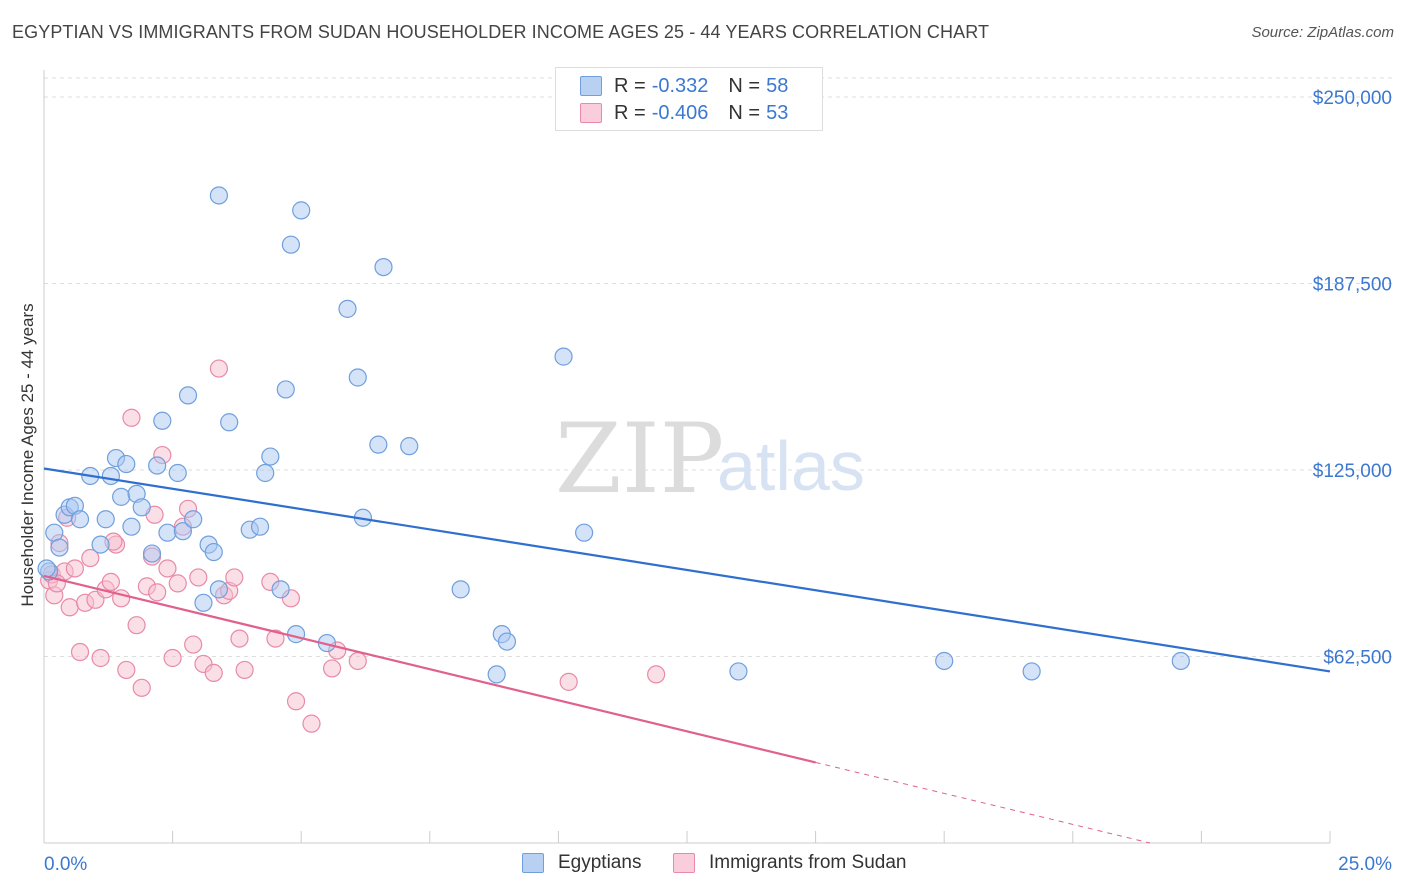 This screenshot has height=892, width=1406. What do you see at coordinates (777, 112) in the screenshot?
I see `n-value: 53` at bounding box center [777, 112].